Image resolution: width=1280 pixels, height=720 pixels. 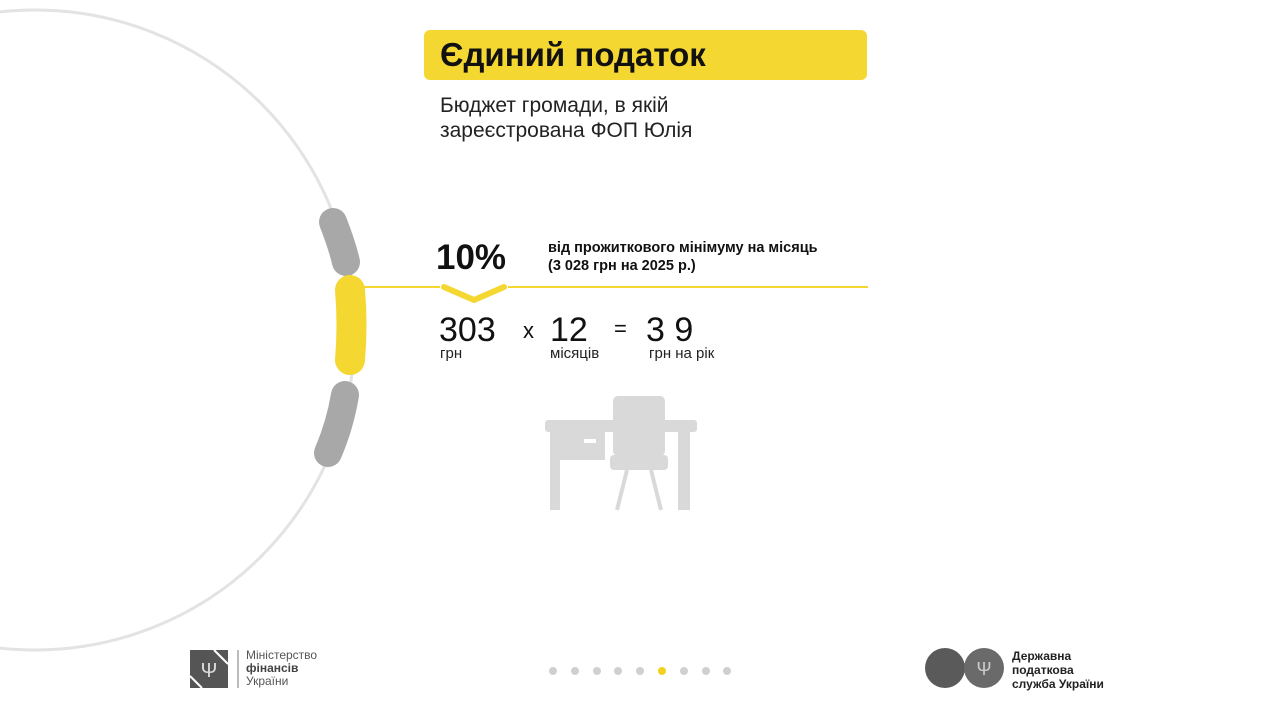 I want to click on dps-line: Державна, so click(x=1042, y=656).